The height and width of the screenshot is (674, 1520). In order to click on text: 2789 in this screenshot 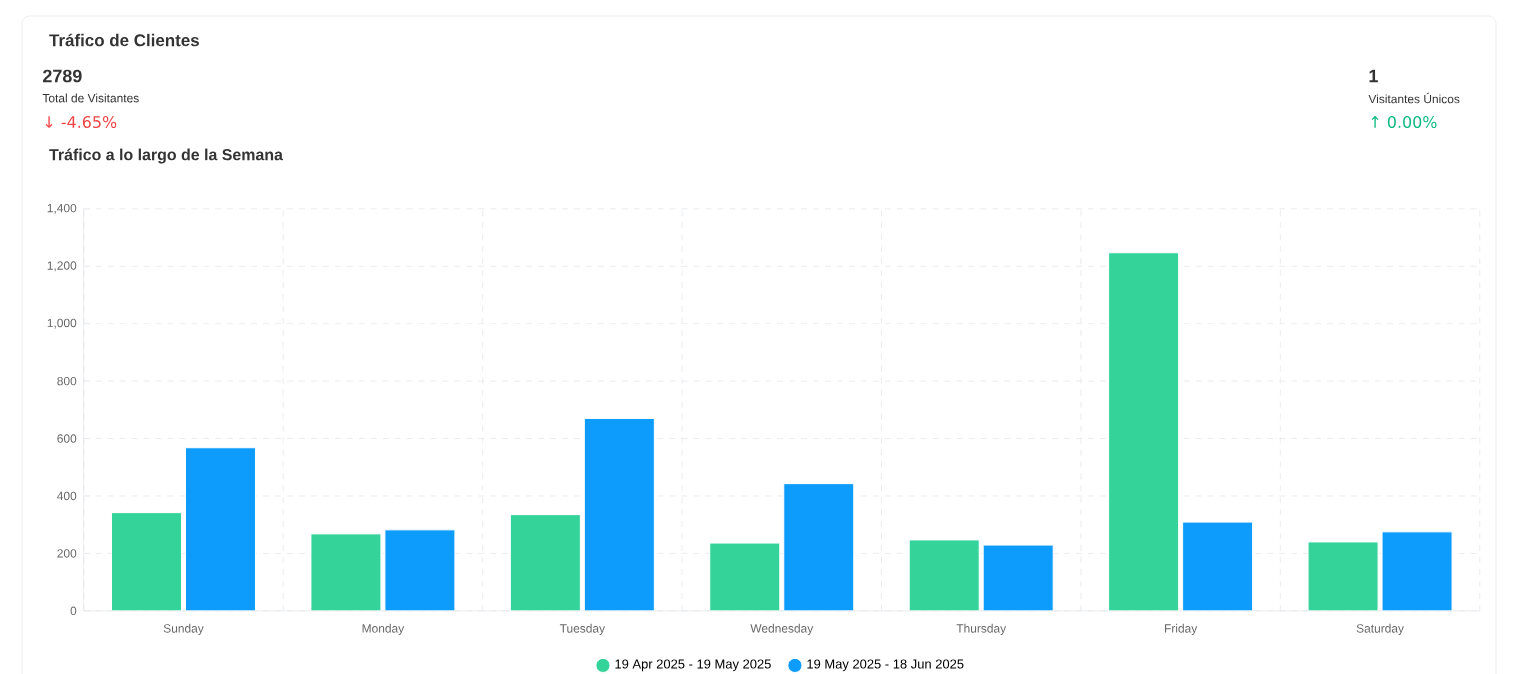, I will do `click(62, 76)`.